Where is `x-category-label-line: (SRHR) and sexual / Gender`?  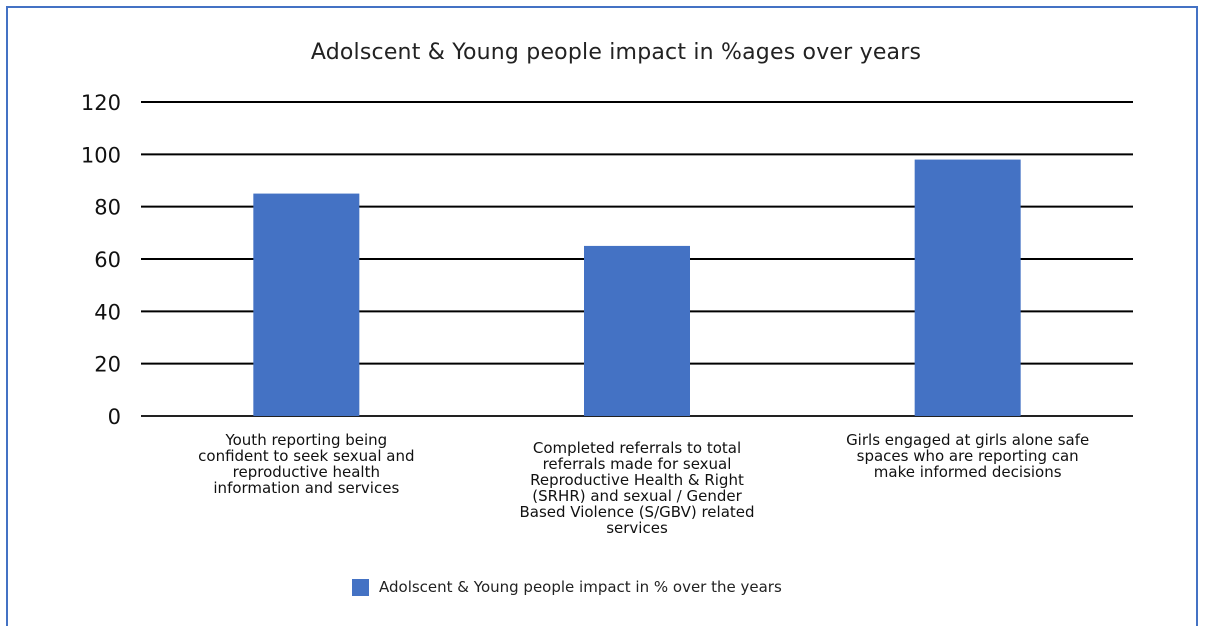
x-category-label-line: (SRHR) and sexual / Gender is located at coordinates (637, 496).